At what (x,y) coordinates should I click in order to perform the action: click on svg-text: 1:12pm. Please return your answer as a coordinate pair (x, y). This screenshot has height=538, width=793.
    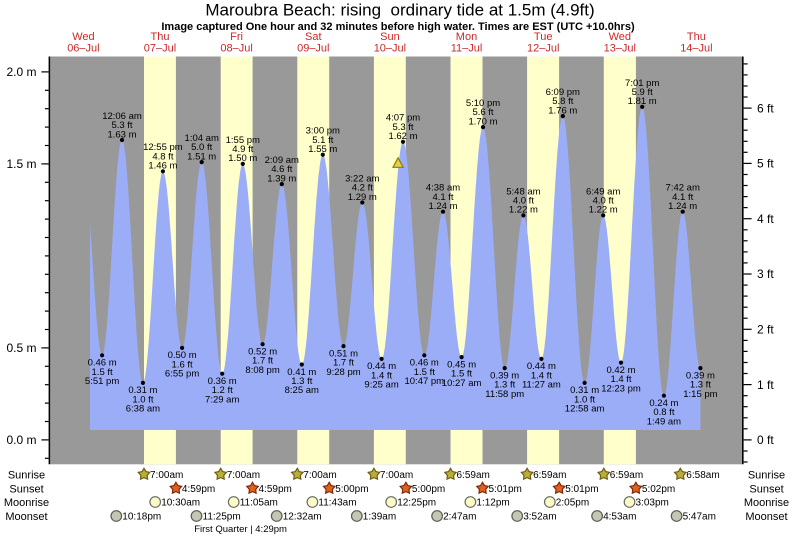
    Looking at the image, I should click on (492, 503).